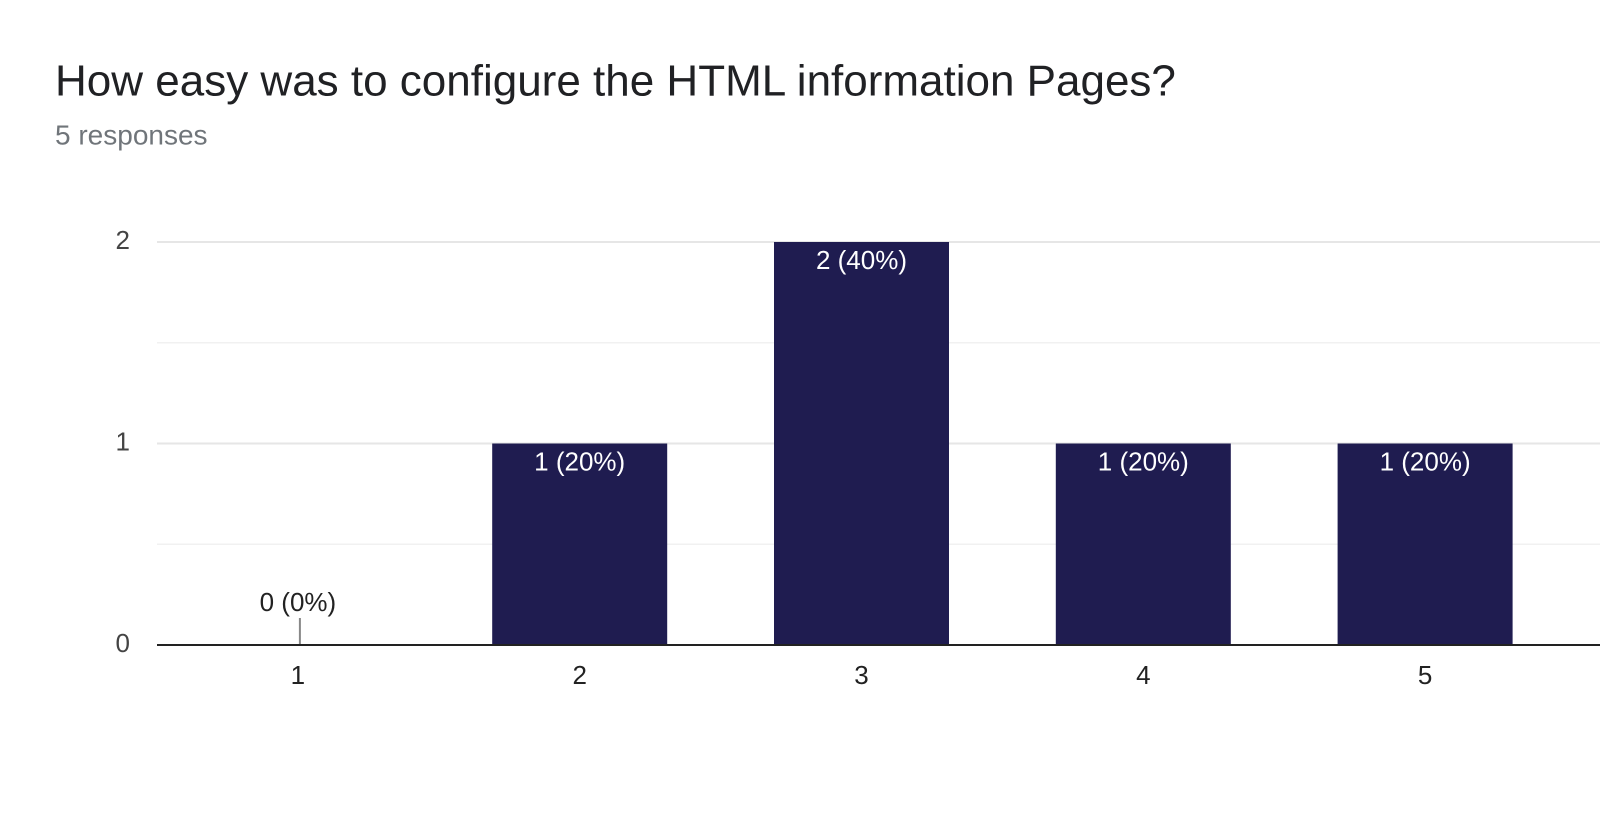 The width and height of the screenshot is (1600, 830). I want to click on data-label: 2 (40%), so click(861, 260).